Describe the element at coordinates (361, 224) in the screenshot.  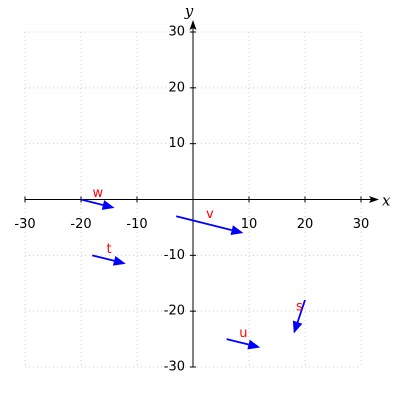
I see `x-tick-label: 30` at that location.